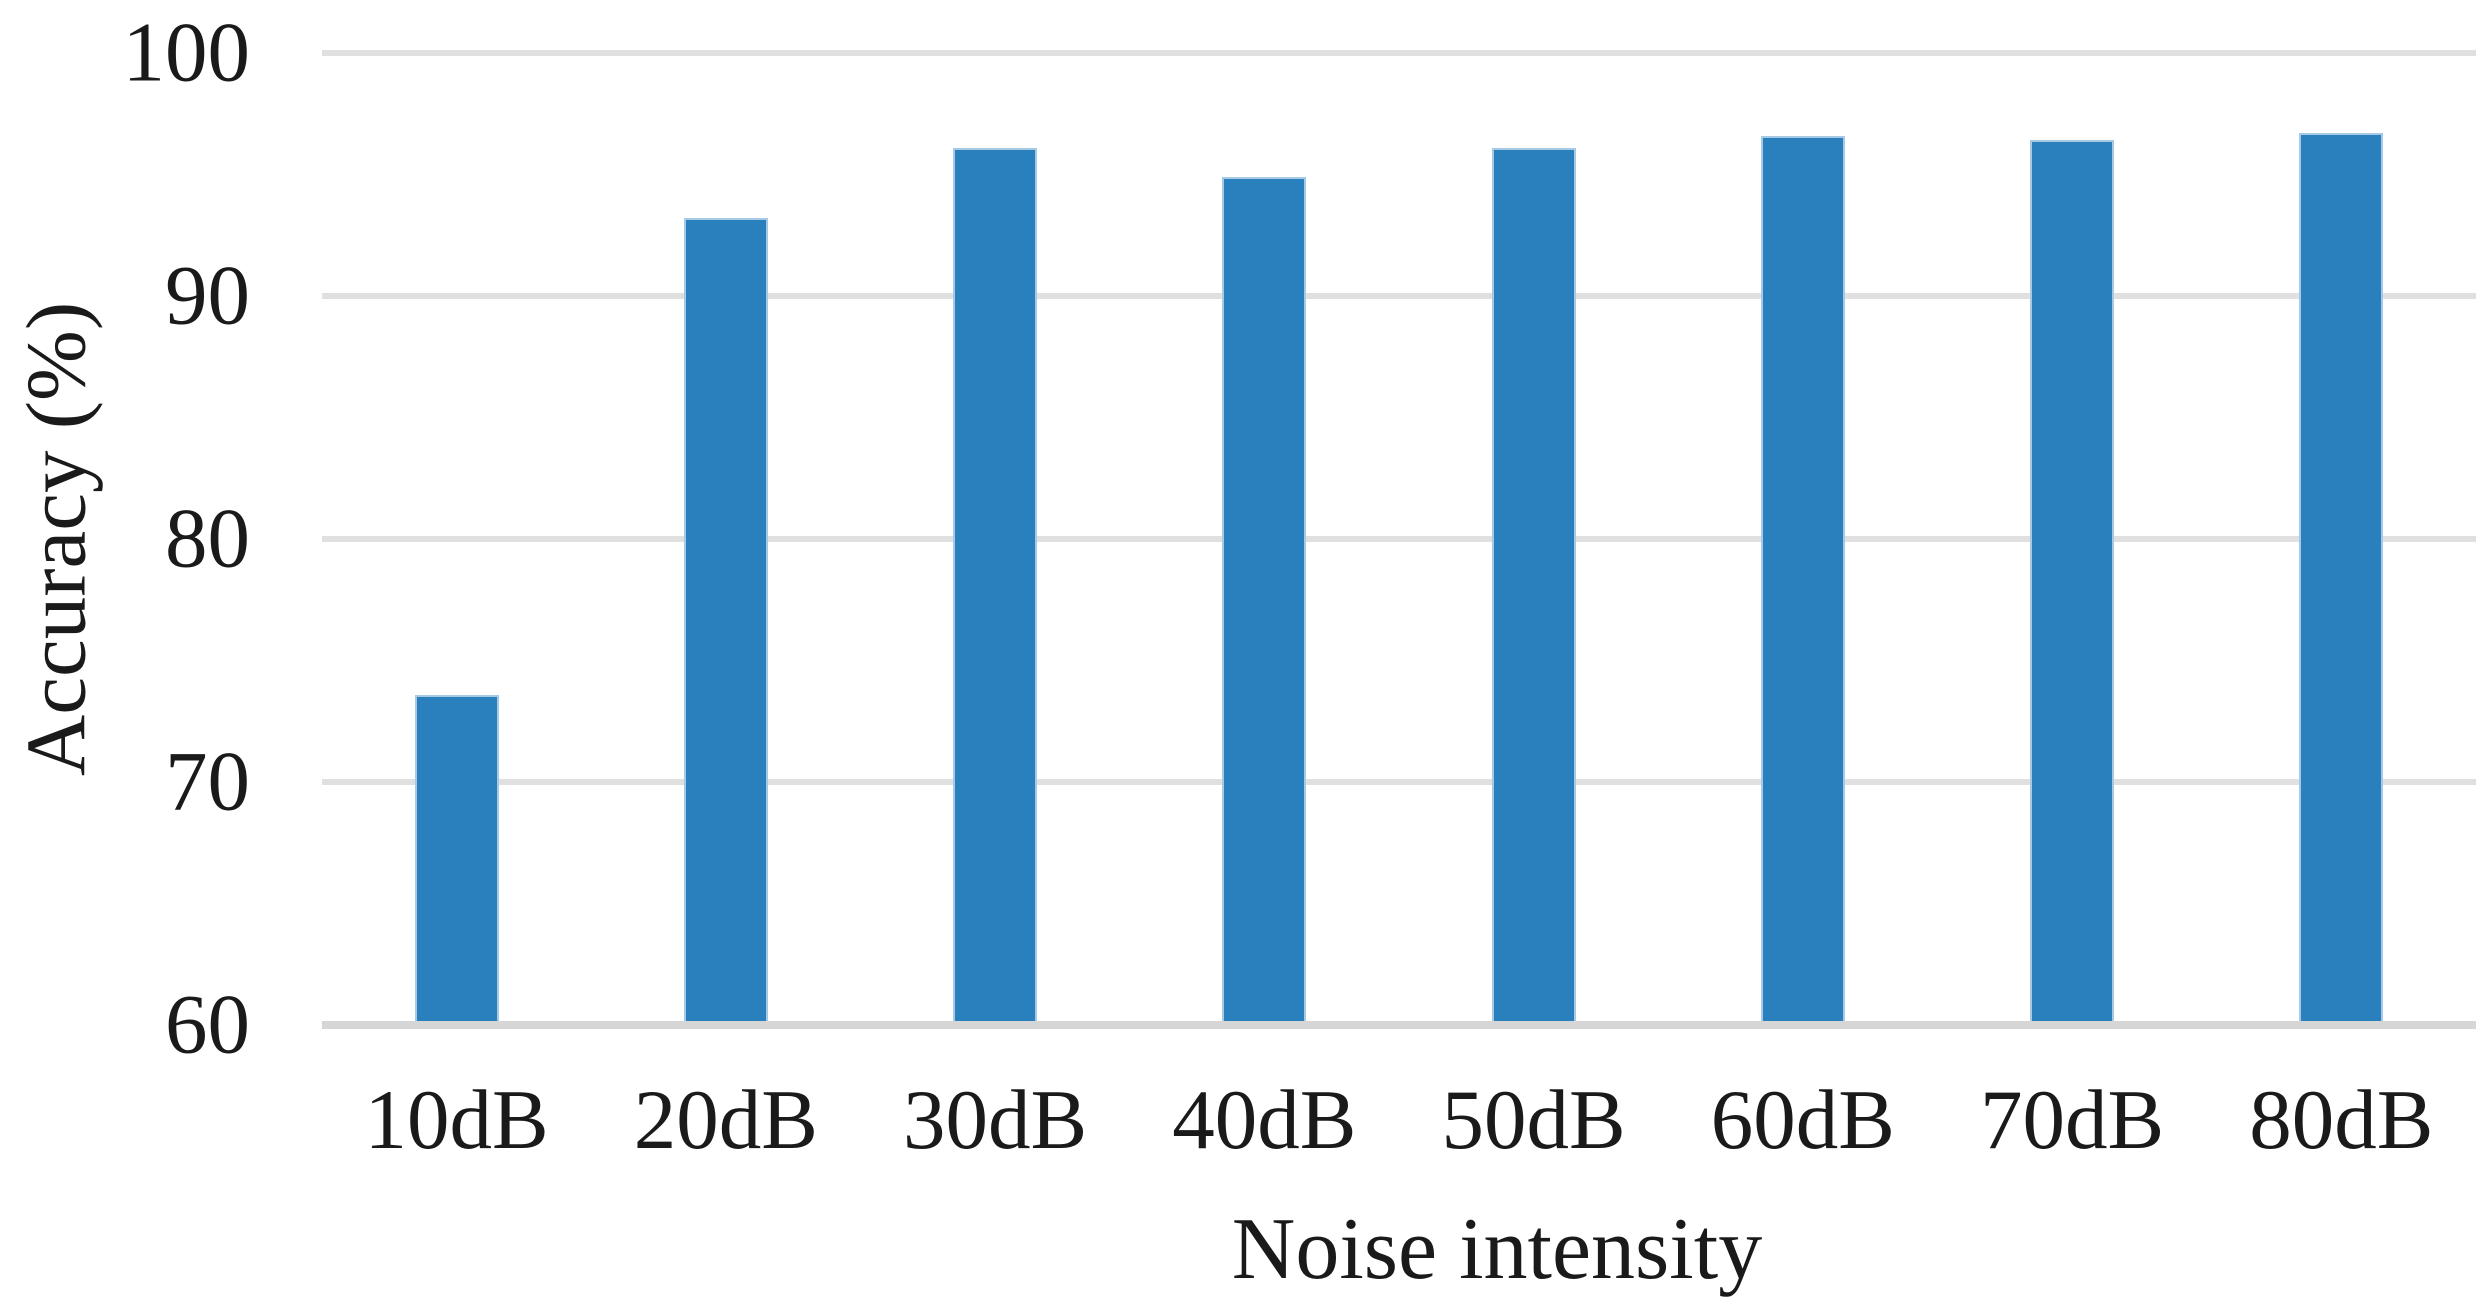 The width and height of the screenshot is (2482, 1316). I want to click on bar-60dB, so click(1802, 580).